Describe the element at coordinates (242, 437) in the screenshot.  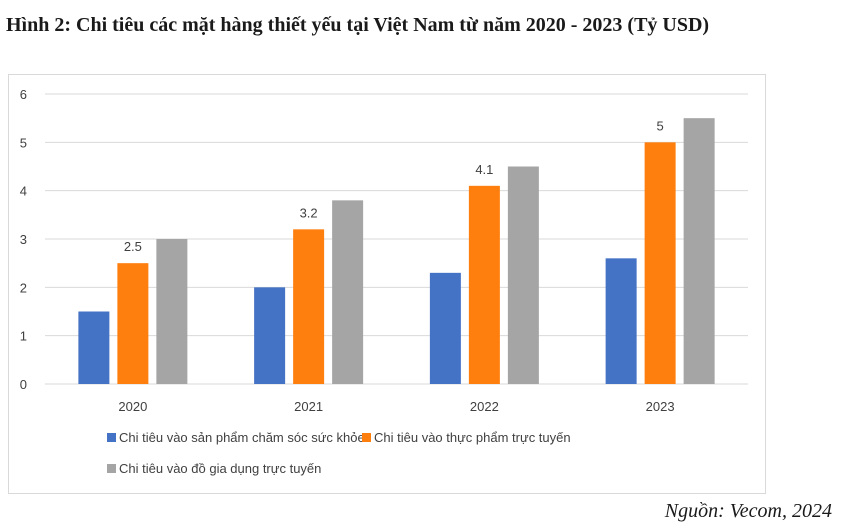
I see `legend-label: Chi tiêu vào sản phẩm chăm sóc sức khỏe` at that location.